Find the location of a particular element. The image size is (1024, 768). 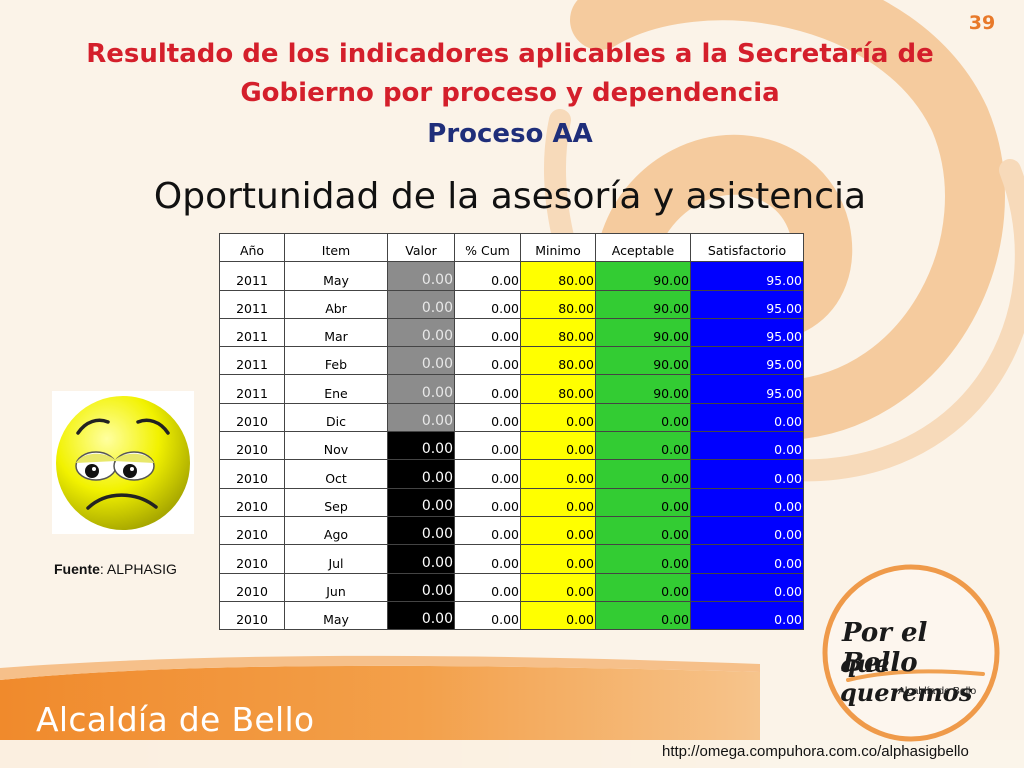

header-valor: Valor is located at coordinates (421, 247).